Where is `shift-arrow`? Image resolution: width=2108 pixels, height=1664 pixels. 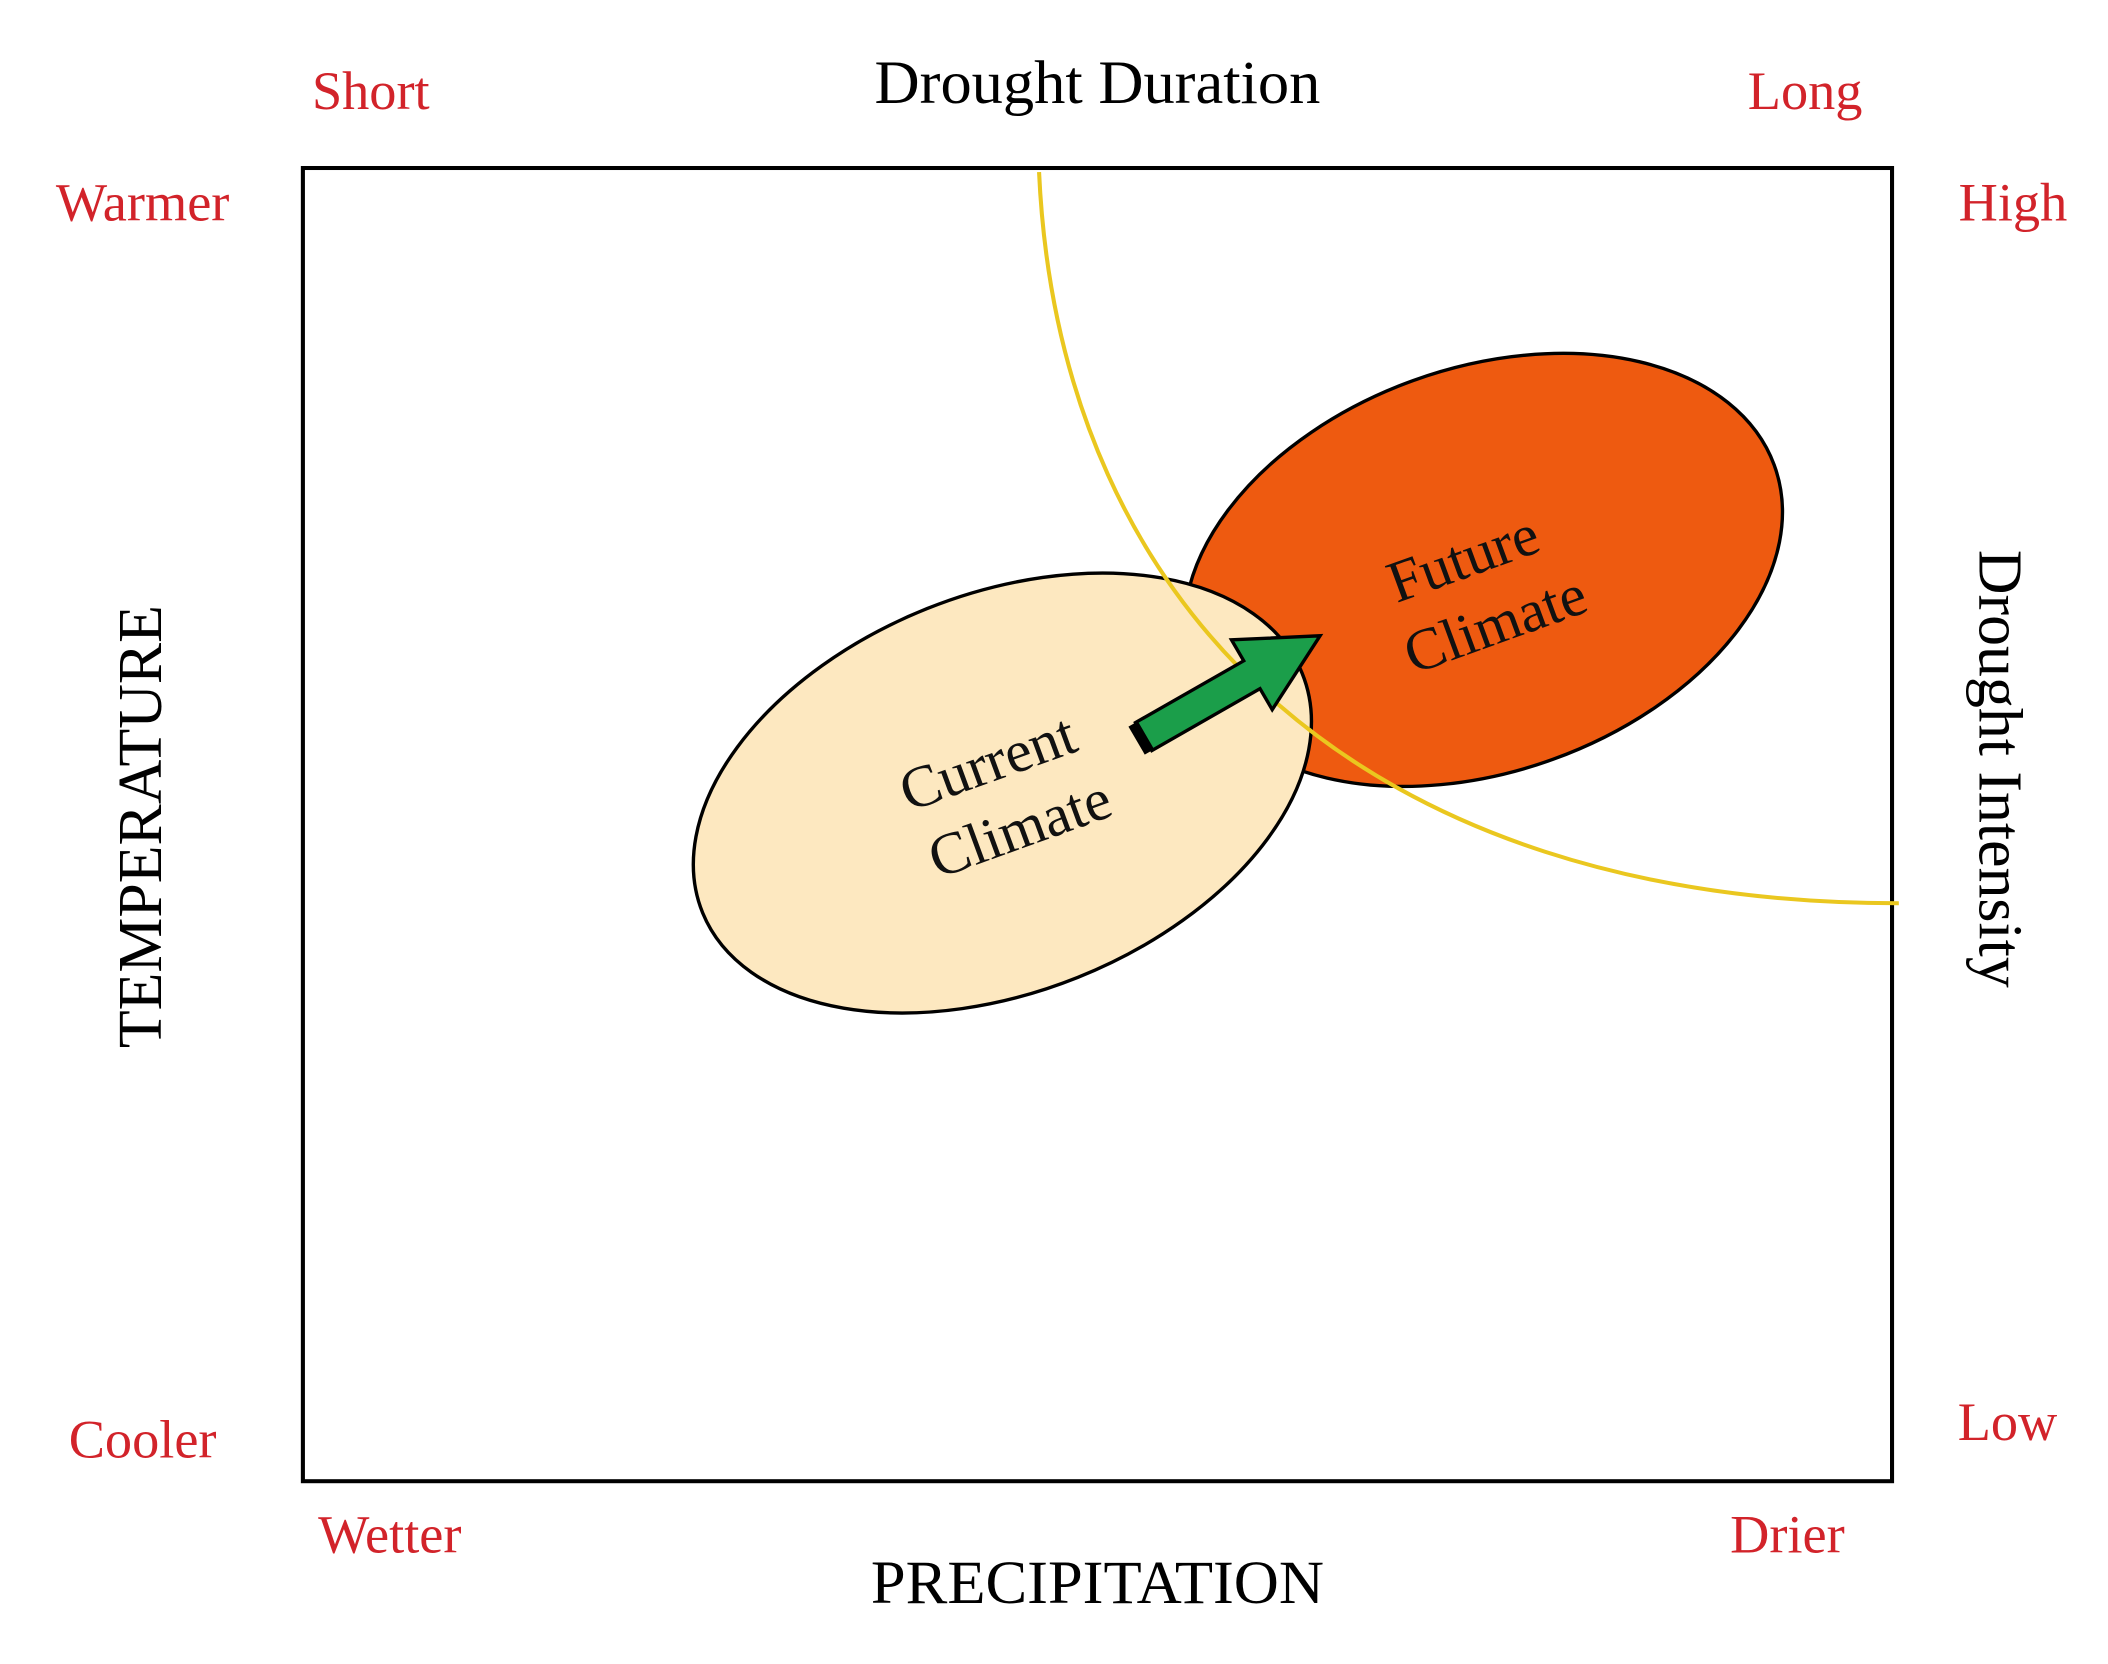 shift-arrow is located at coordinates (1226, 694).